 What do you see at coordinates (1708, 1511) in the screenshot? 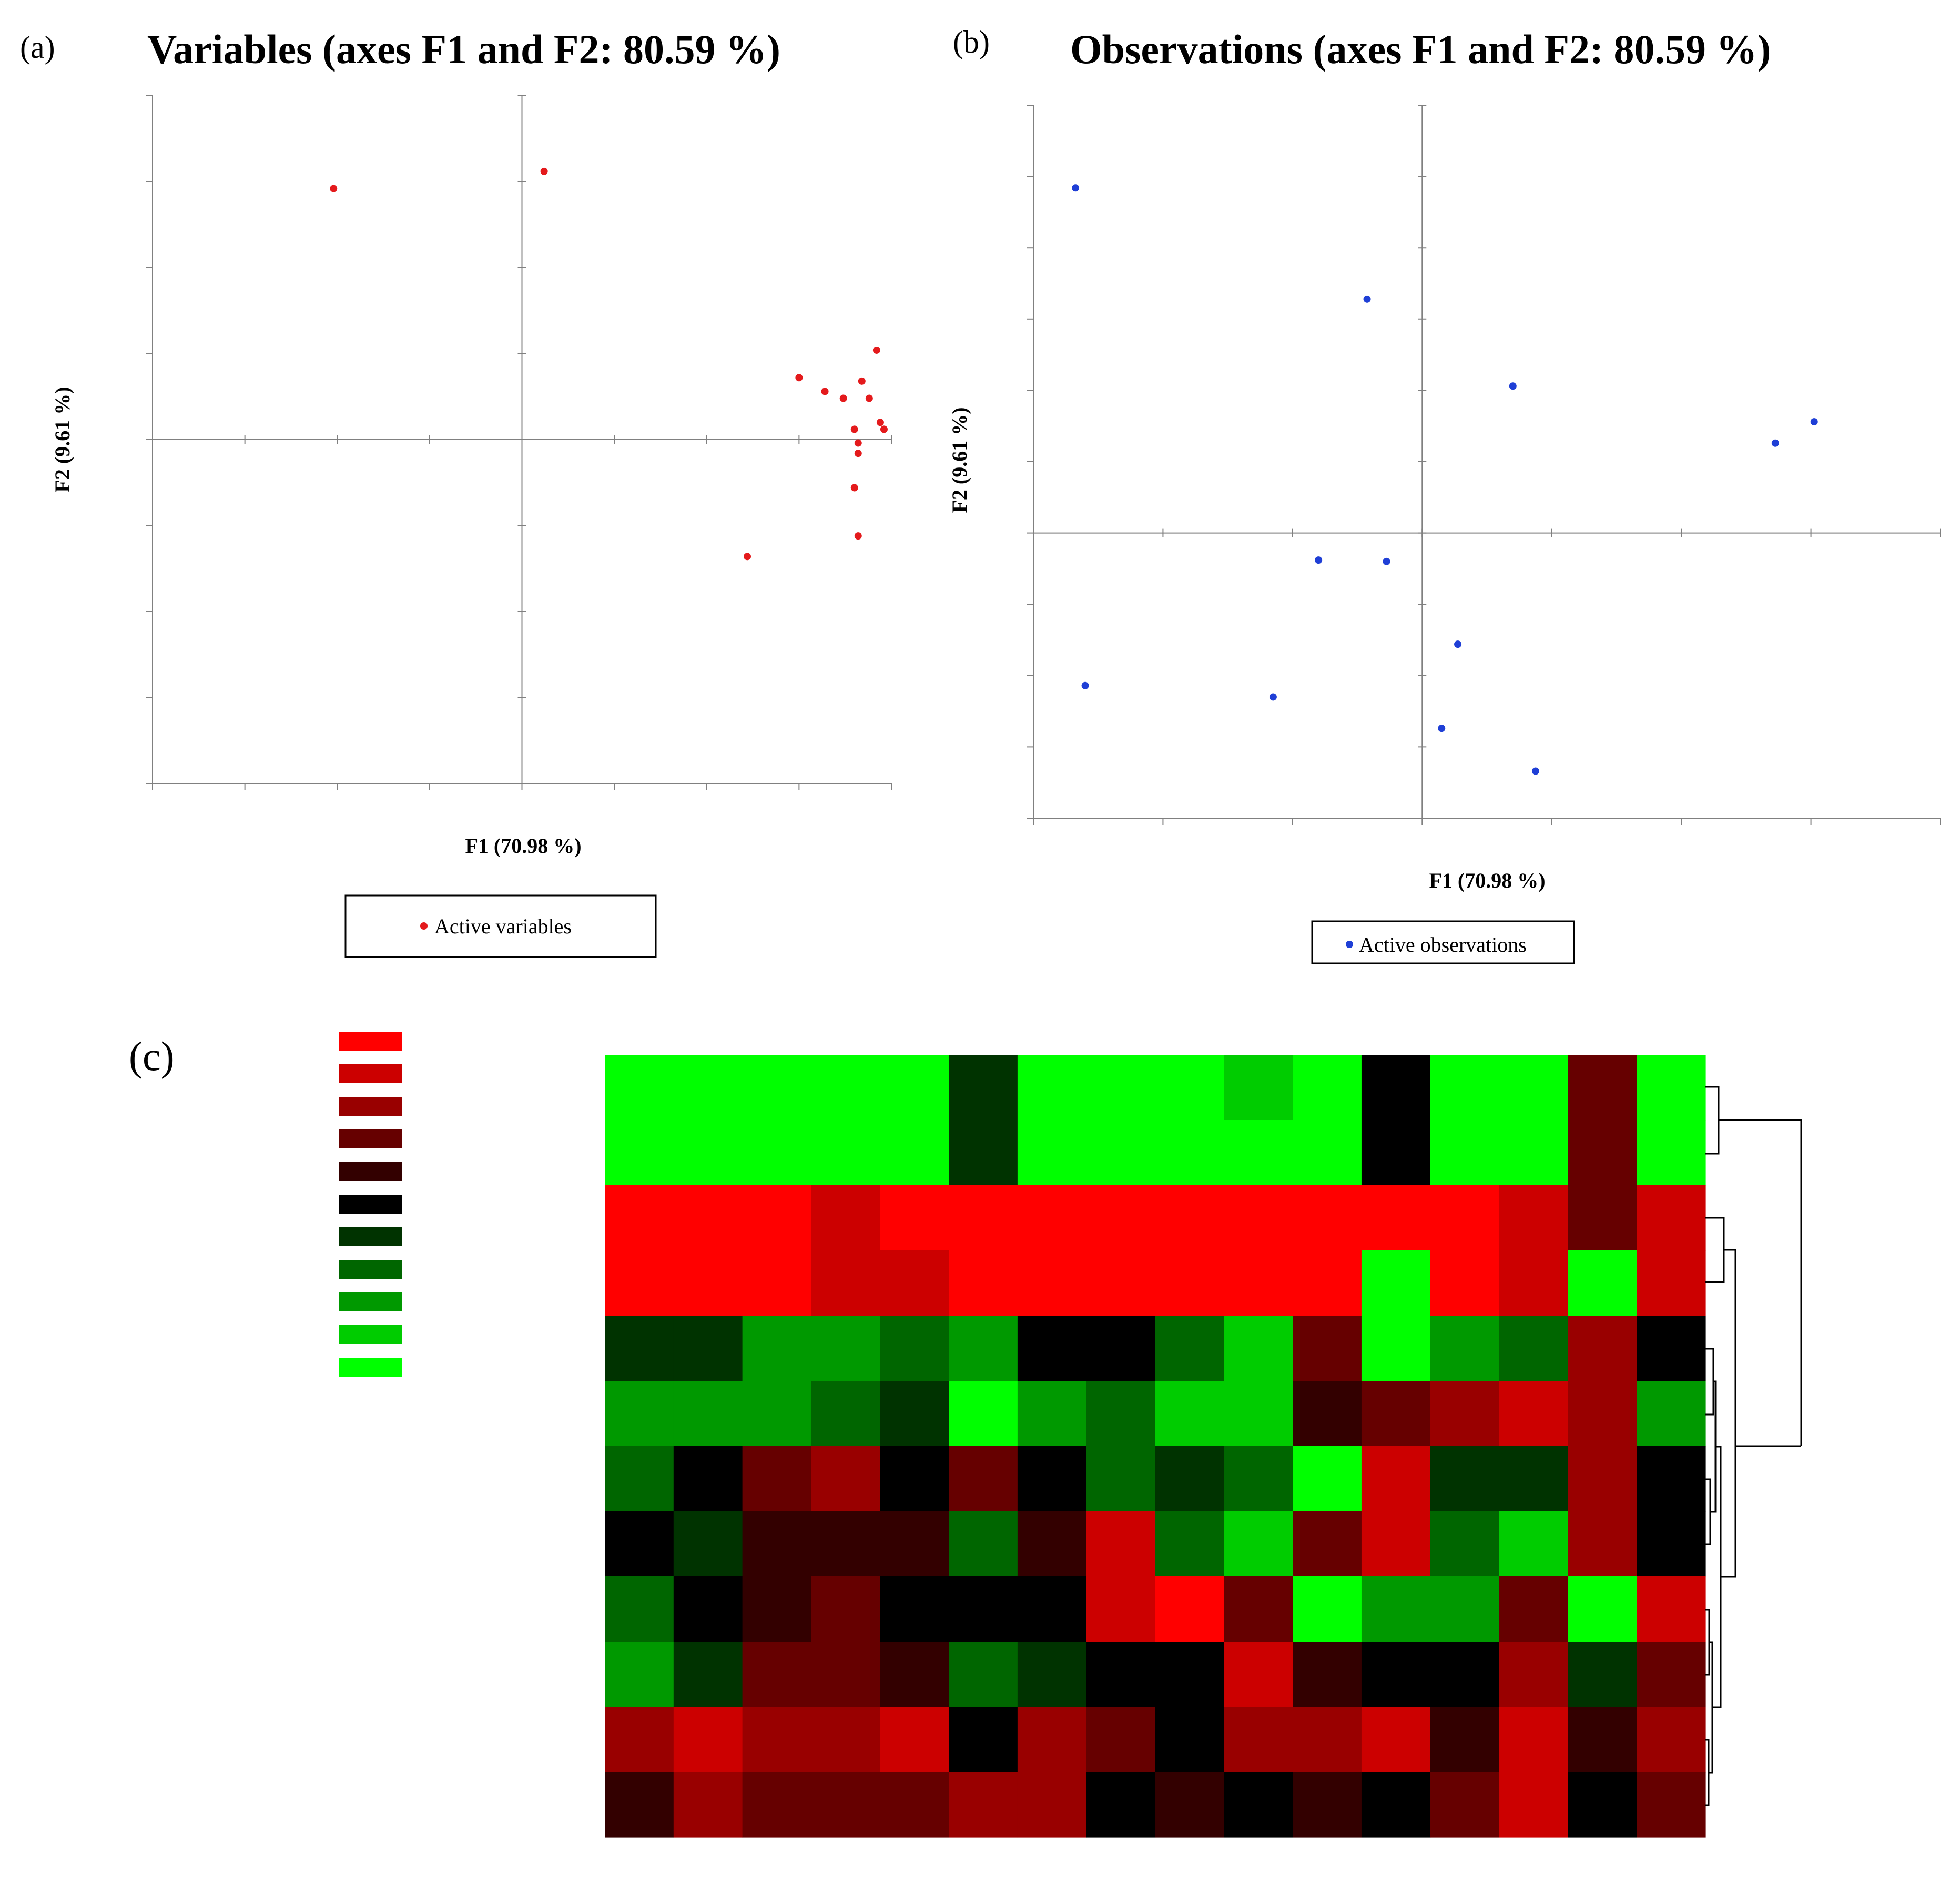
I see `dendrogram-branch` at bounding box center [1708, 1511].